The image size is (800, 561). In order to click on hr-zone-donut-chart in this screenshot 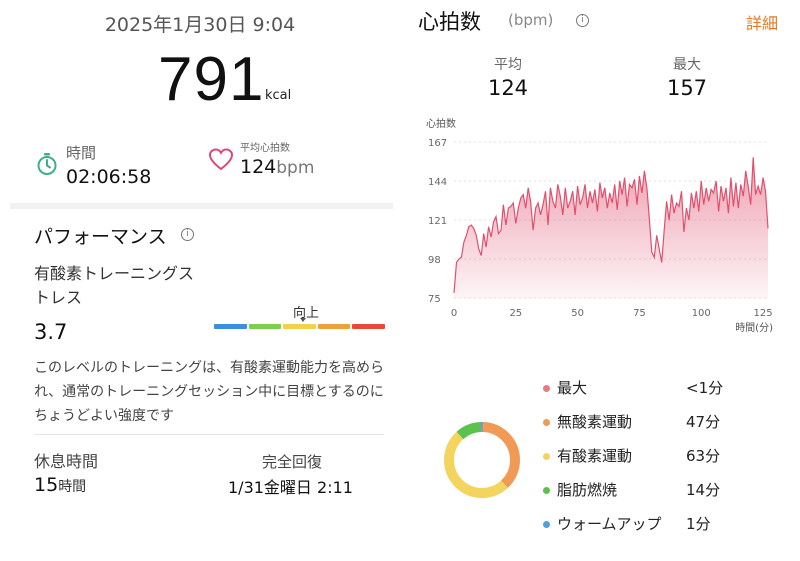, I will do `click(482, 460)`.